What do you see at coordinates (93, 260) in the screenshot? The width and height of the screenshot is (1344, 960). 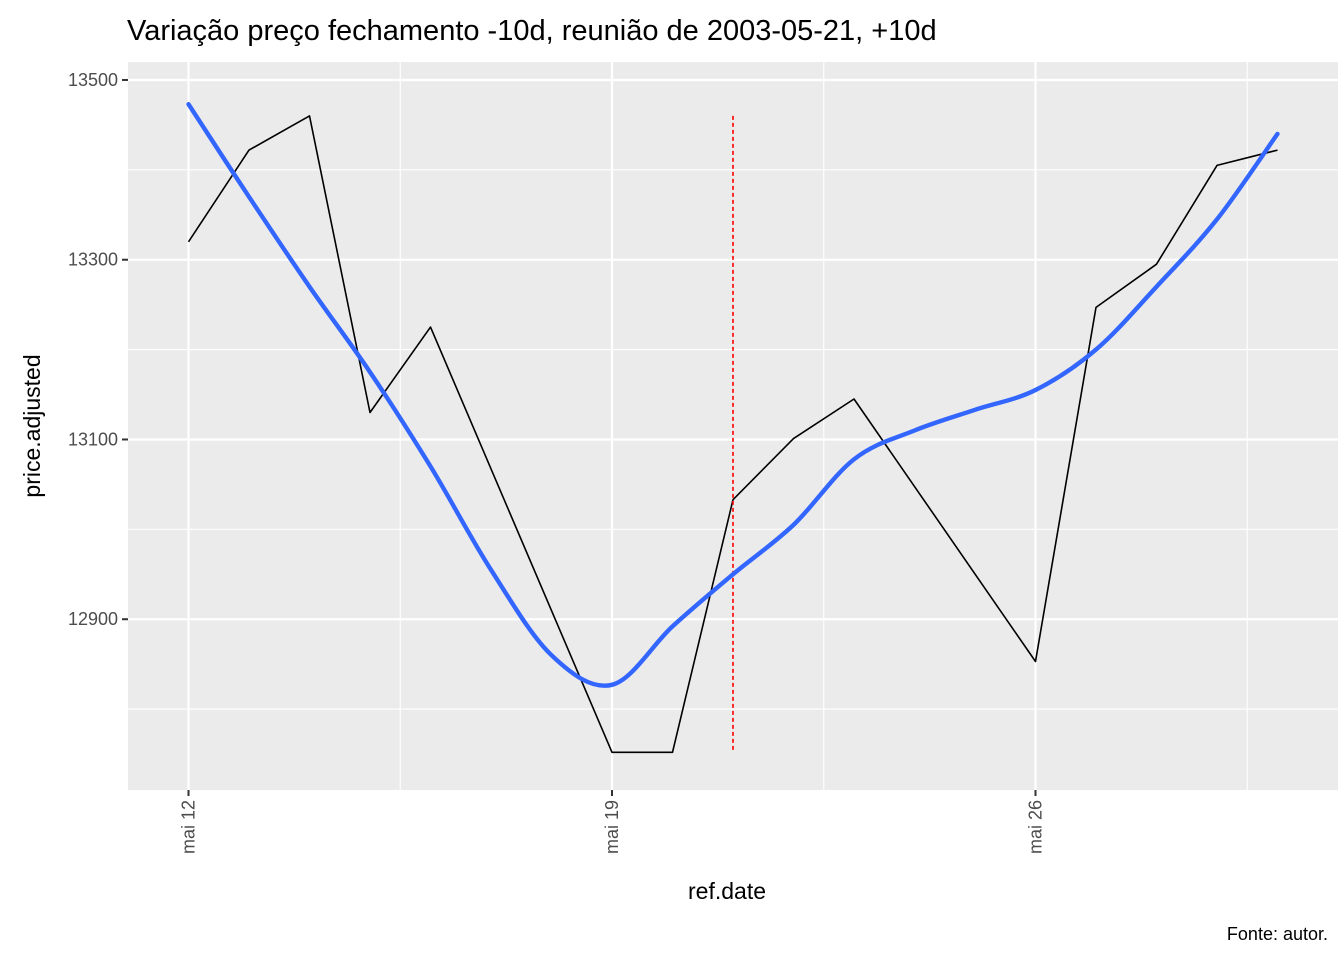 I see `y-tick-label: 13300` at bounding box center [93, 260].